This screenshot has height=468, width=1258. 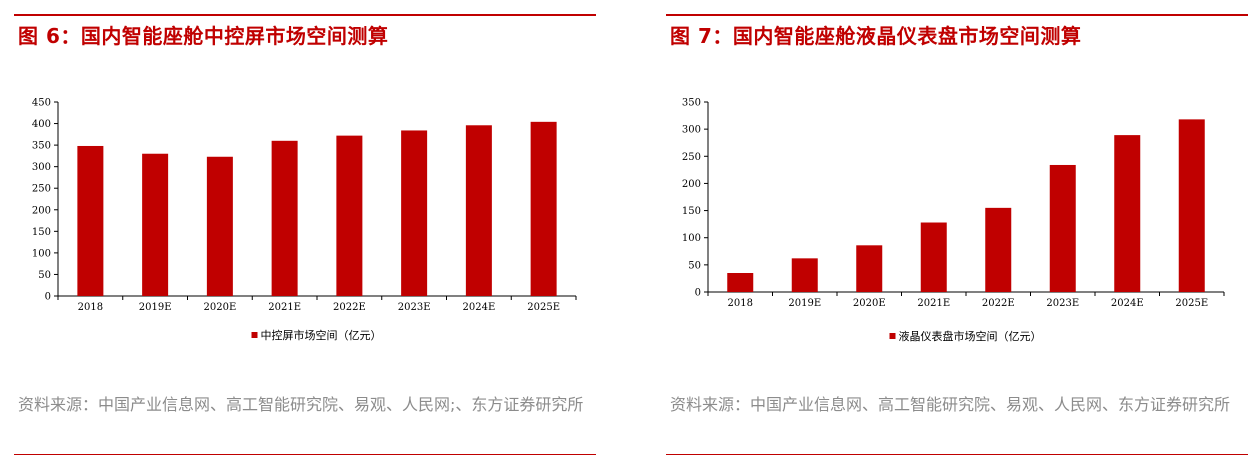 What do you see at coordinates (41, 103) in the screenshot?
I see `y-tick-label: 450` at bounding box center [41, 103].